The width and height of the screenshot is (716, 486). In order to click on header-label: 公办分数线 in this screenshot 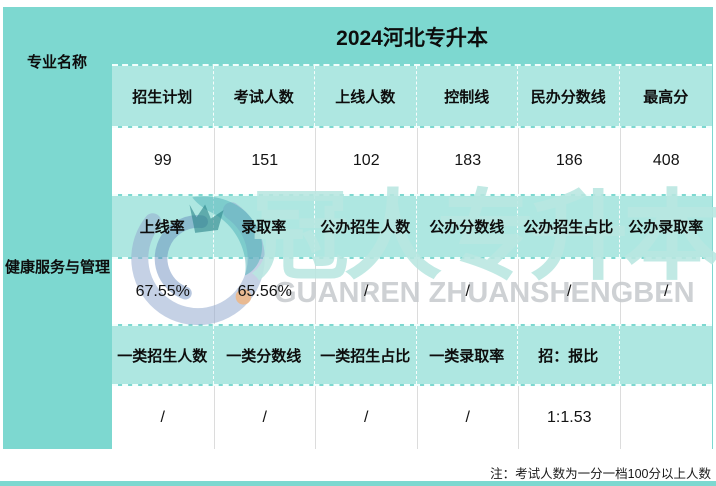, I will do `click(467, 227)`.